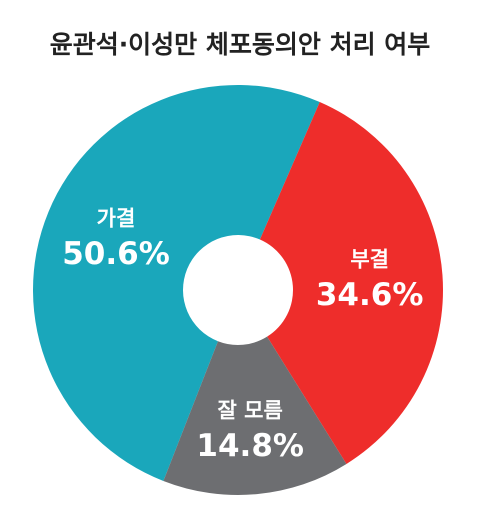 This screenshot has height=520, width=479. What do you see at coordinates (250, 410) in the screenshot?
I see `slice-label: 잘 모름` at bounding box center [250, 410].